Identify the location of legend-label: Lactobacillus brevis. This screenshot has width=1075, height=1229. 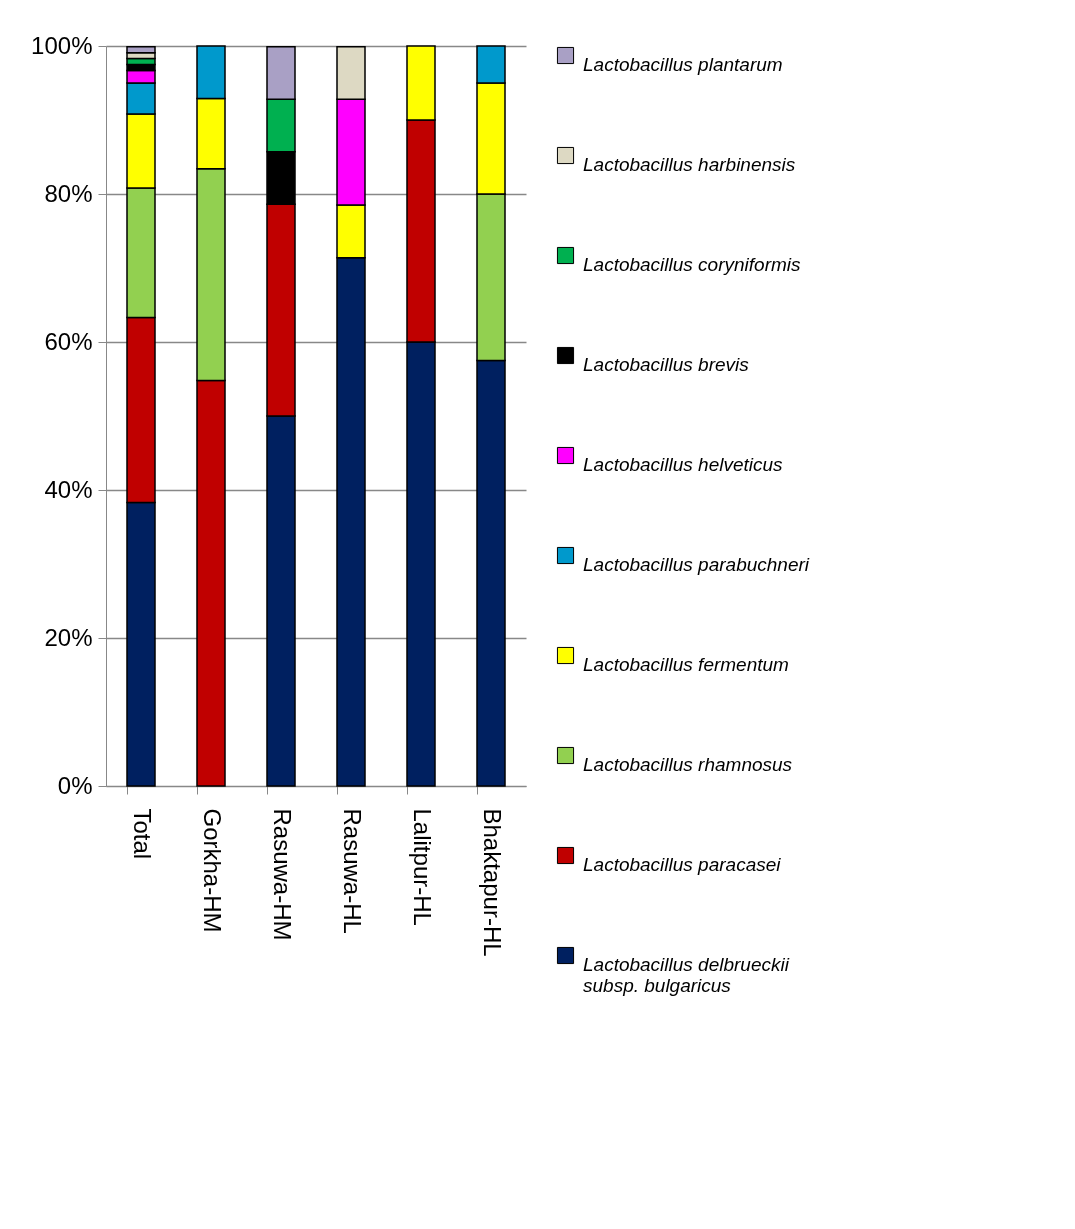
(666, 364).